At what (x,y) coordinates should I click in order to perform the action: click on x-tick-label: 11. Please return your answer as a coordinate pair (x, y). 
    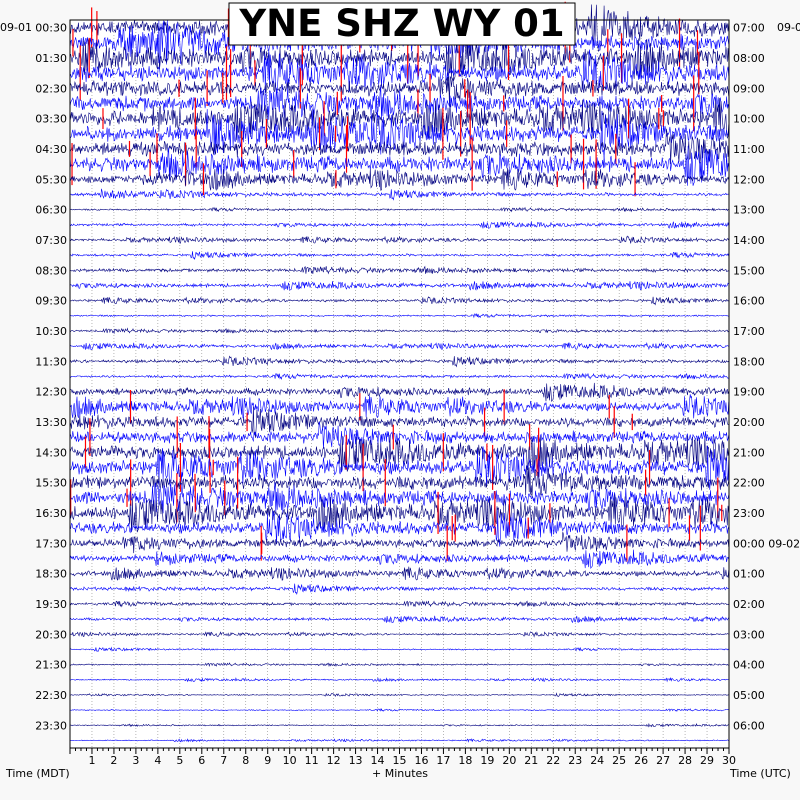
    Looking at the image, I should click on (312, 760).